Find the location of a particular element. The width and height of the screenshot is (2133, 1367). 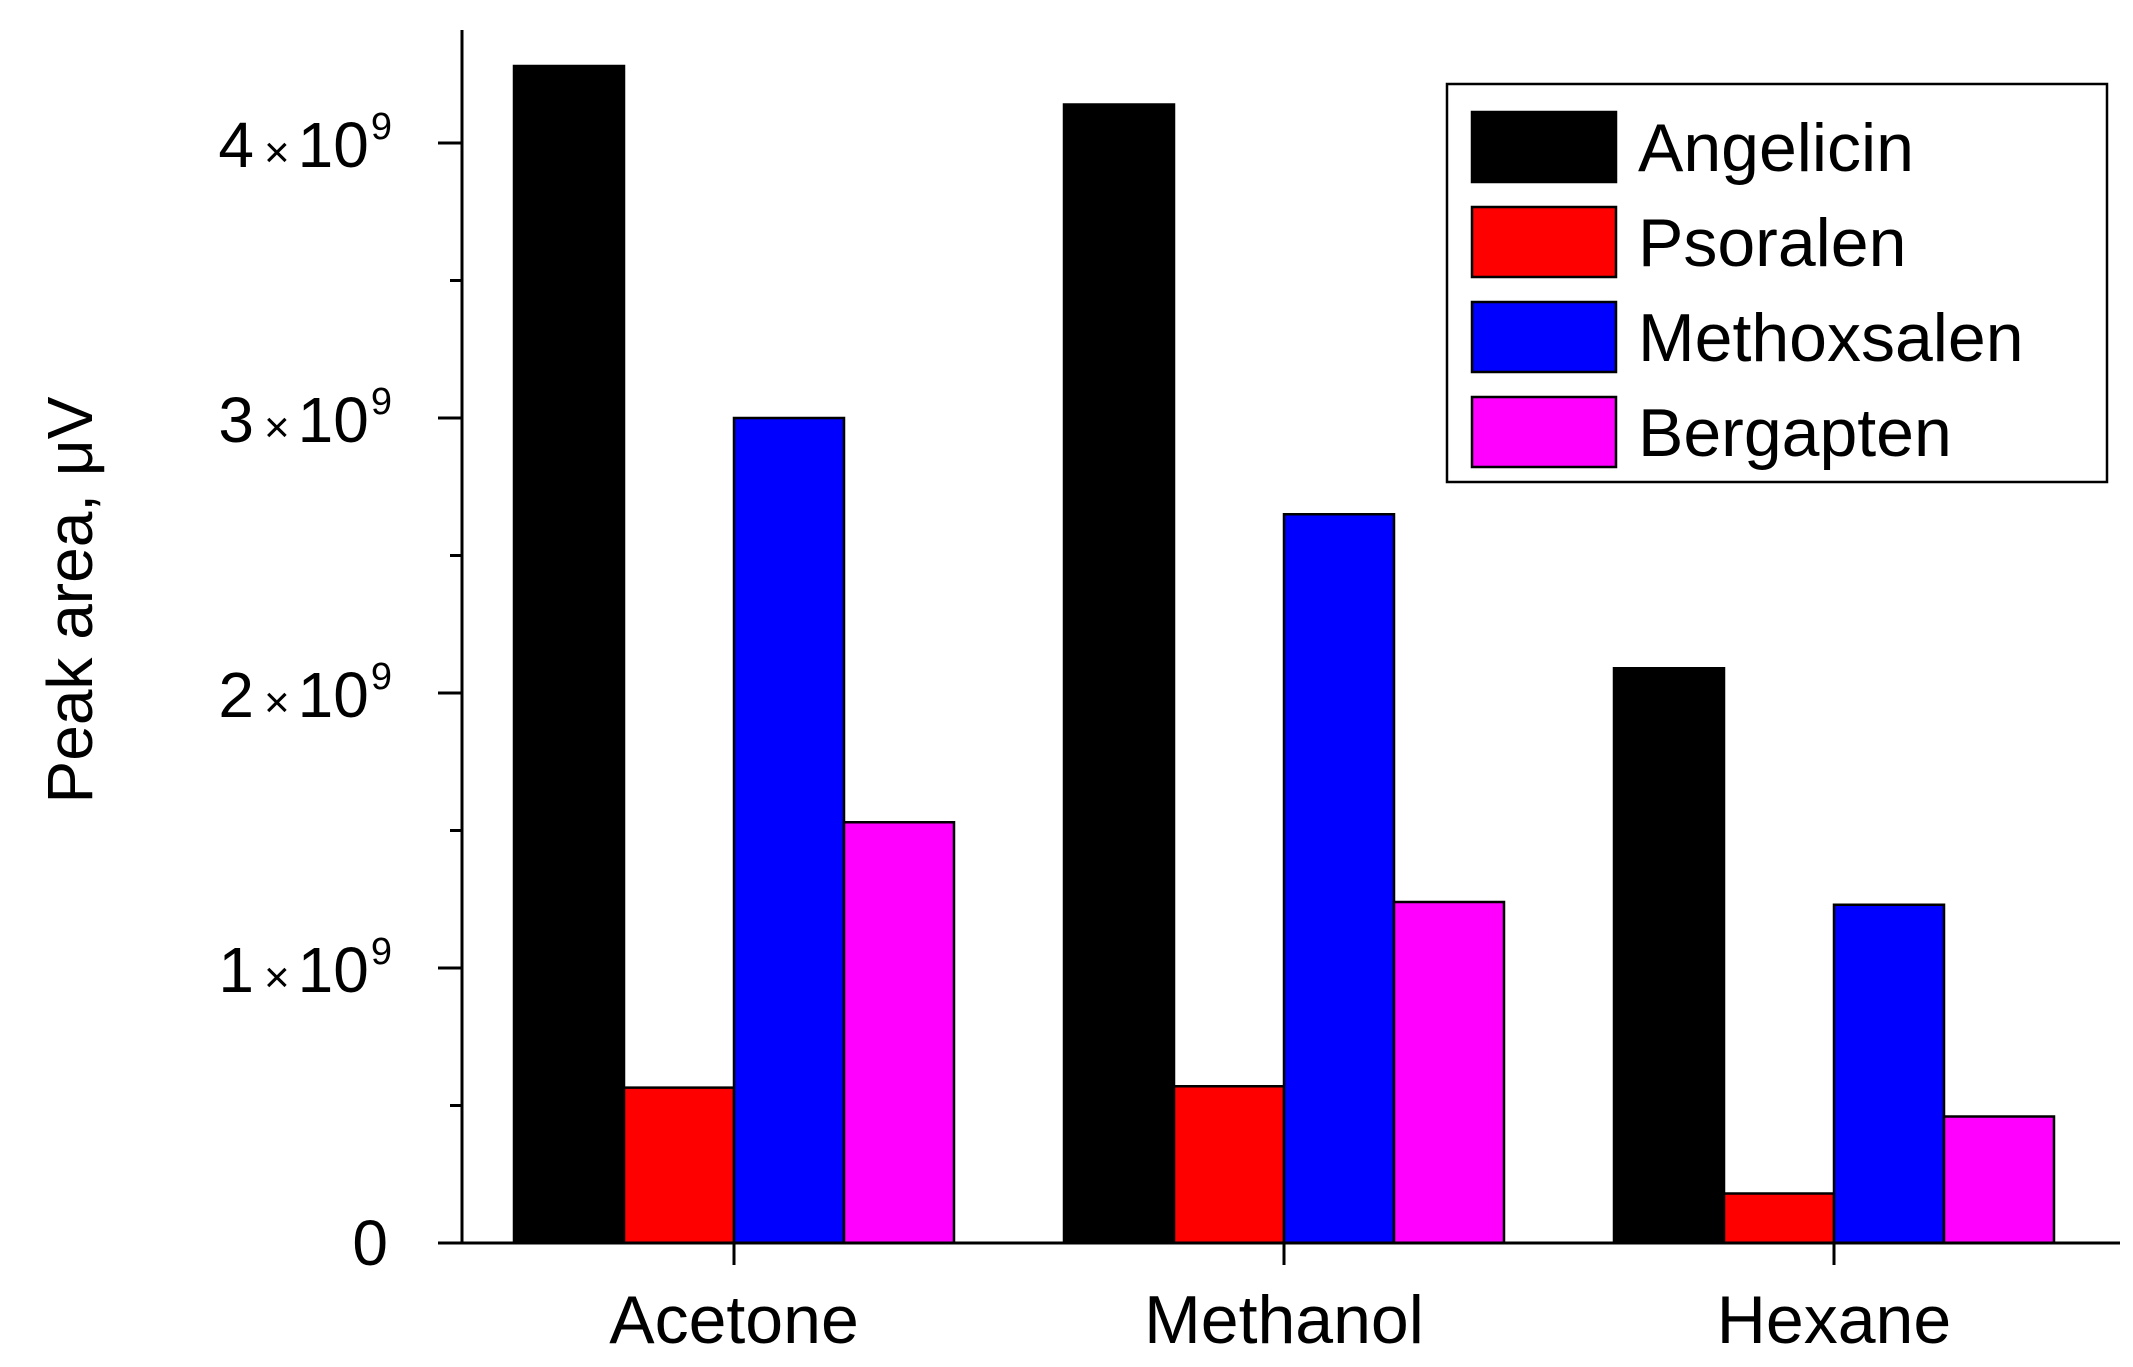

y-tick-label: 1 × 10⁹ is located at coordinates (305, 968).